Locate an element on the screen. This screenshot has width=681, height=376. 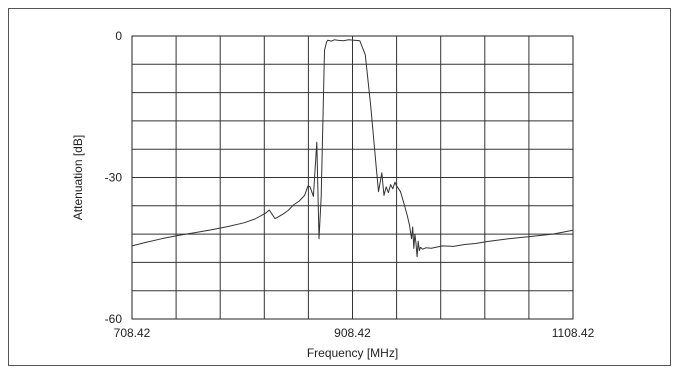
y-tick-label: -60 is located at coordinates (114, 319).